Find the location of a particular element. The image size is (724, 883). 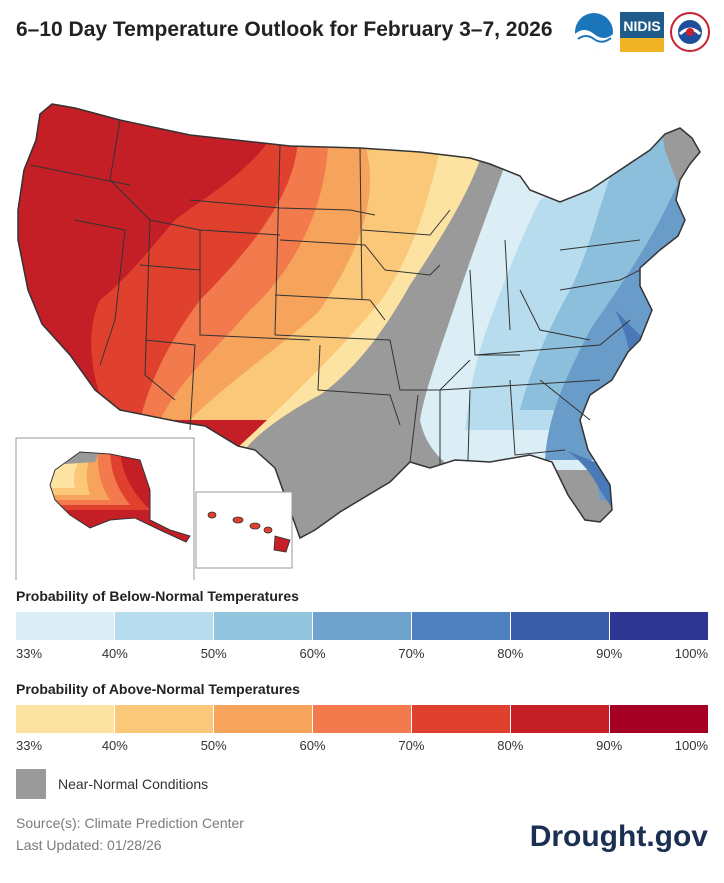

sun-stripe is located at coordinates (642, 45).